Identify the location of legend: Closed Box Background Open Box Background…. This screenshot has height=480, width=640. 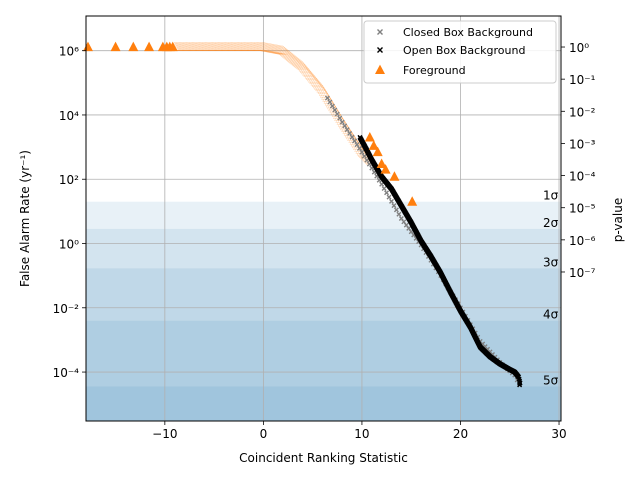
(460, 52).